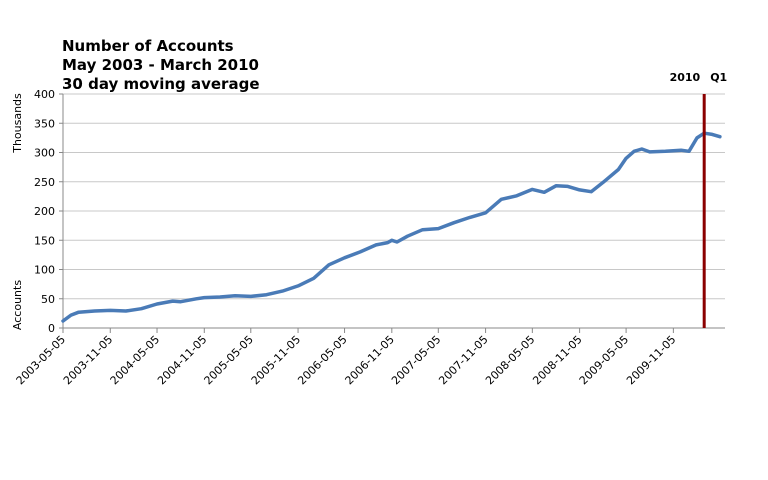 The height and width of the screenshot is (480, 768). I want to click on y-tick-label: 150, so click(44, 240).